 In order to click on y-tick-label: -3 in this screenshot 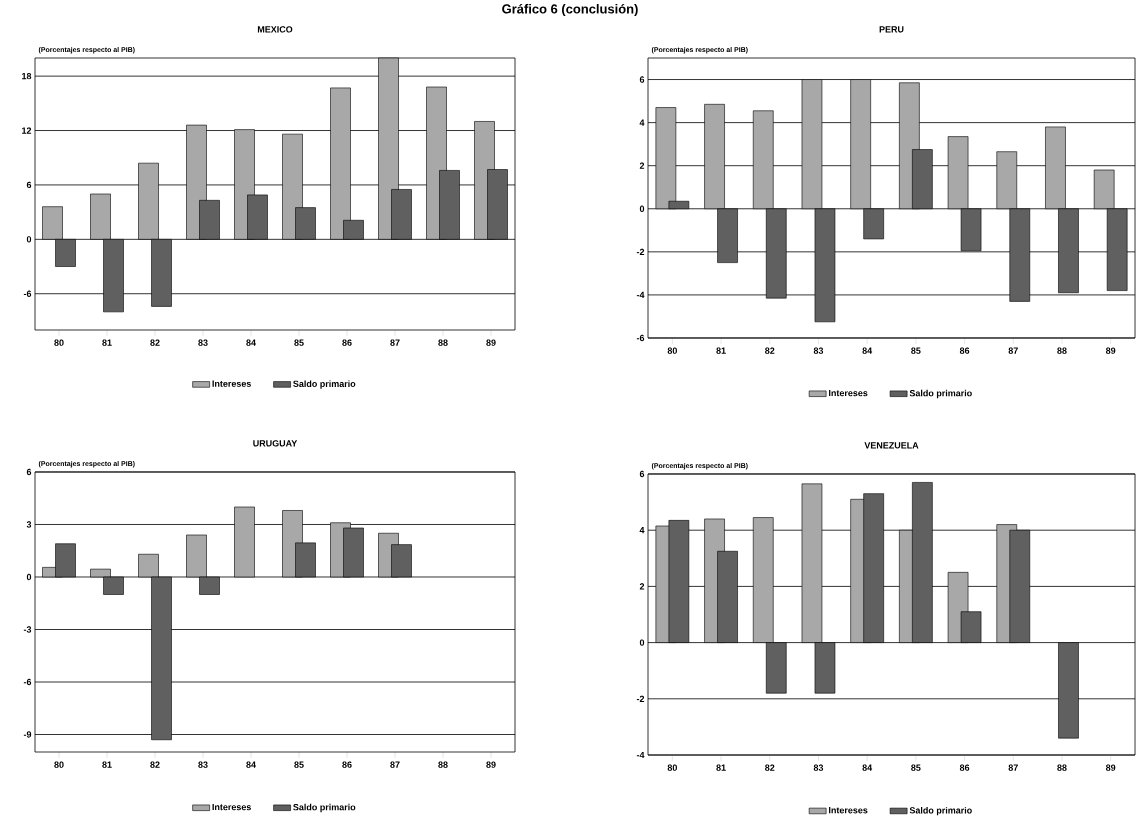, I will do `click(27, 629)`.